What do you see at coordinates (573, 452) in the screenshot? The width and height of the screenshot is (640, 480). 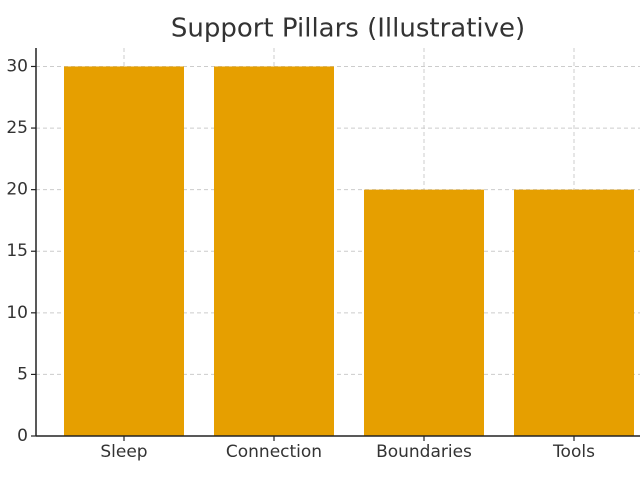 I see `x-tick-label: Tools` at bounding box center [573, 452].